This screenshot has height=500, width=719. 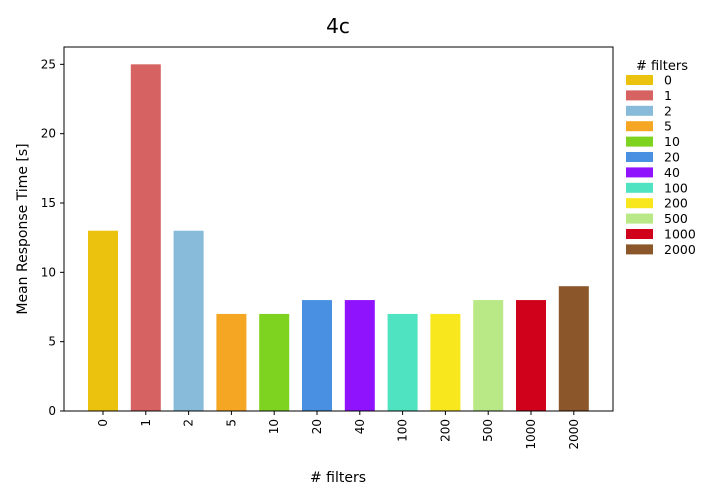 What do you see at coordinates (52, 342) in the screenshot?
I see `y-tick-label: 5` at bounding box center [52, 342].